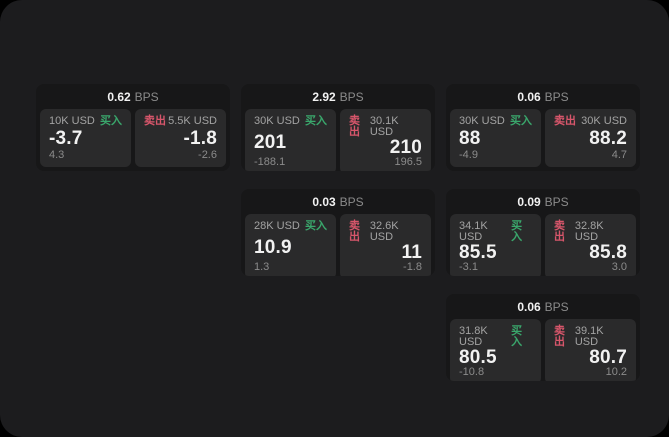  Describe the element at coordinates (529, 201) in the screenshot. I see `bps-value: 0.09` at that location.